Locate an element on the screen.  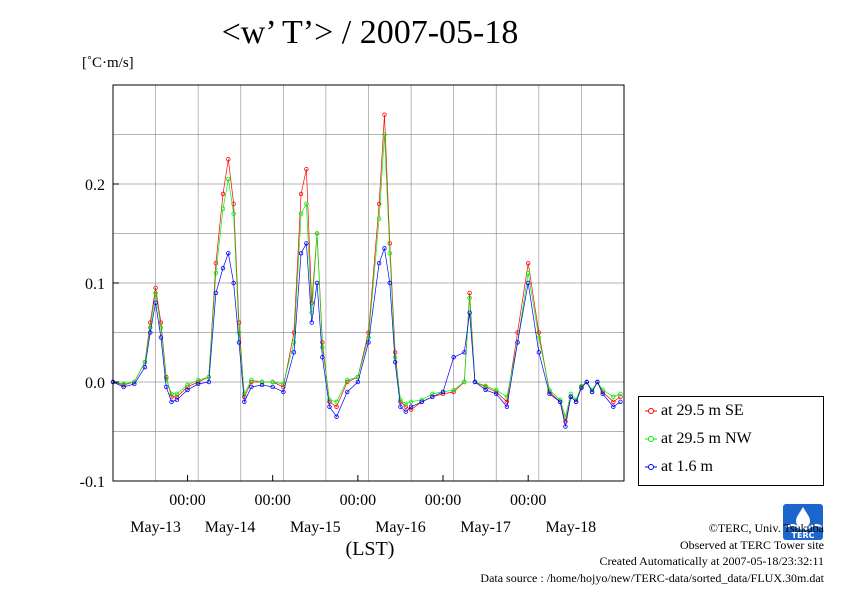
y-tick-label: -0.1 is located at coordinates (92, 482).